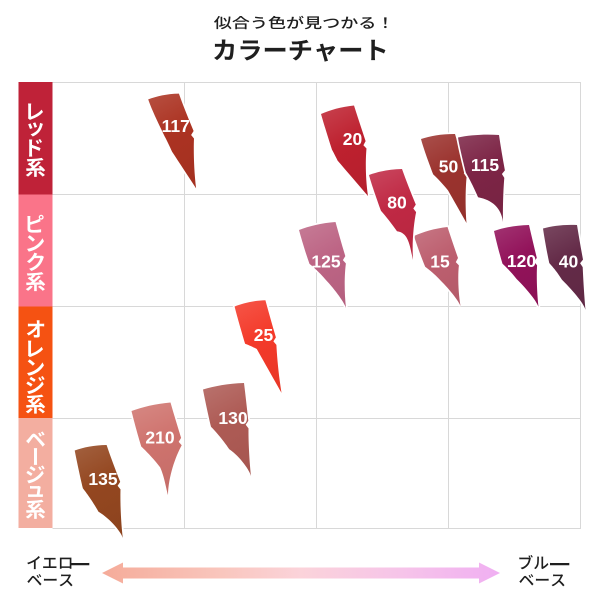  Describe the element at coordinates (102, 479) in the screenshot. I see `svg-text: 135` at that location.